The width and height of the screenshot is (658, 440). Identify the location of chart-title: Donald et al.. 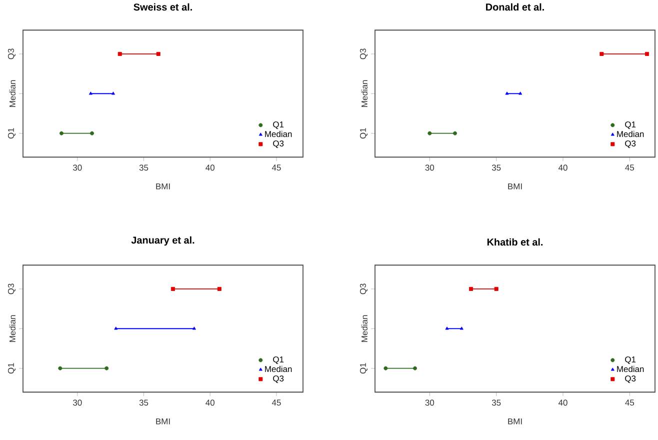
(515, 7).